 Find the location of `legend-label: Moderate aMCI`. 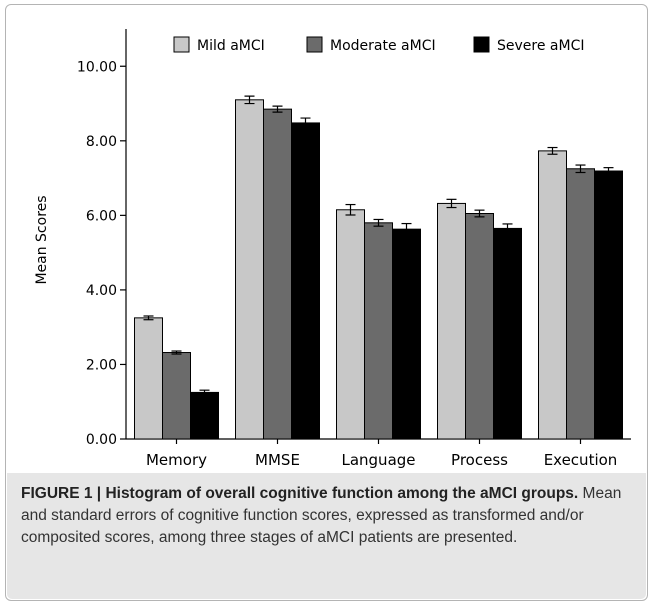

legend-label: Moderate aMCI is located at coordinates (383, 46).